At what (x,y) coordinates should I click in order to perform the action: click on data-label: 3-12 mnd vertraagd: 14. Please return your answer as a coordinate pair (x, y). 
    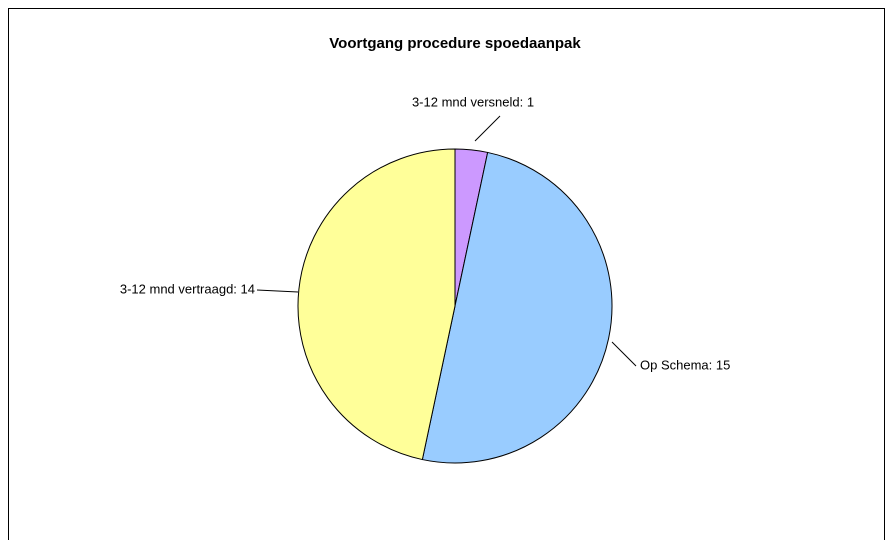
    Looking at the image, I should click on (187, 288).